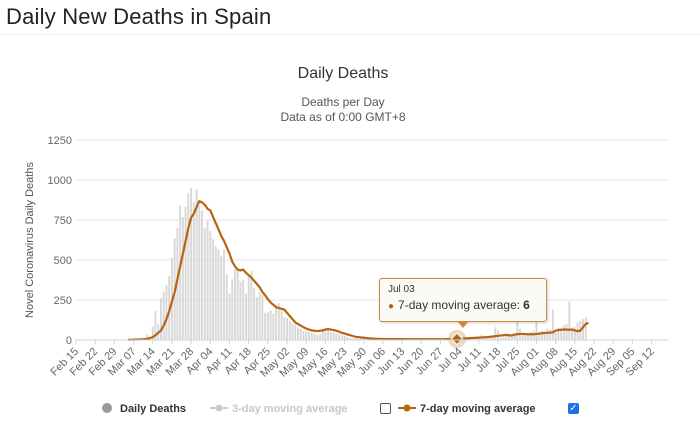 The image size is (700, 427). What do you see at coordinates (385, 408) in the screenshot?
I see `3day-average-checkbox` at bounding box center [385, 408].